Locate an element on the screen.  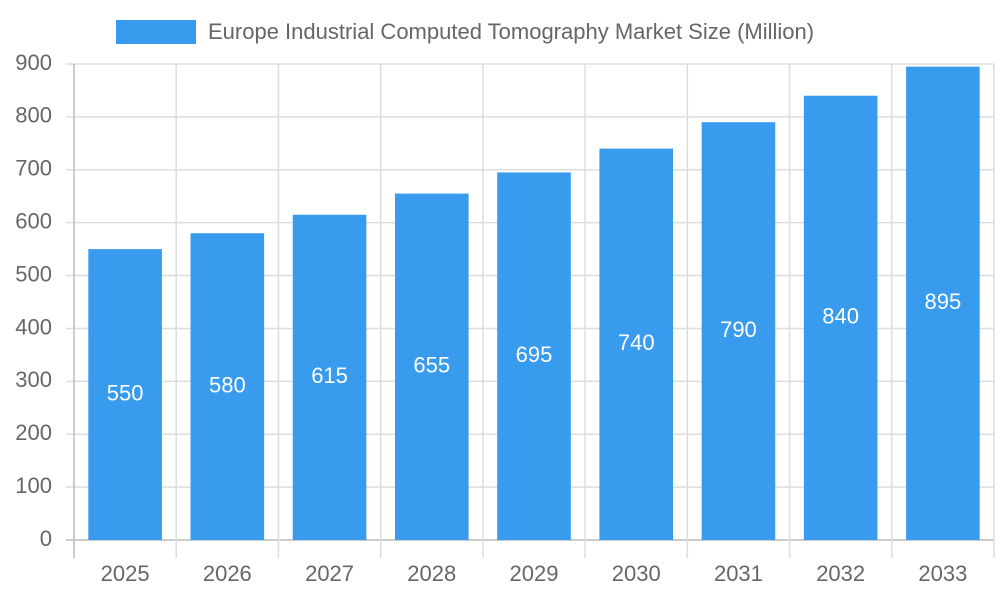
x-tick-label: 2026 is located at coordinates (227, 573).